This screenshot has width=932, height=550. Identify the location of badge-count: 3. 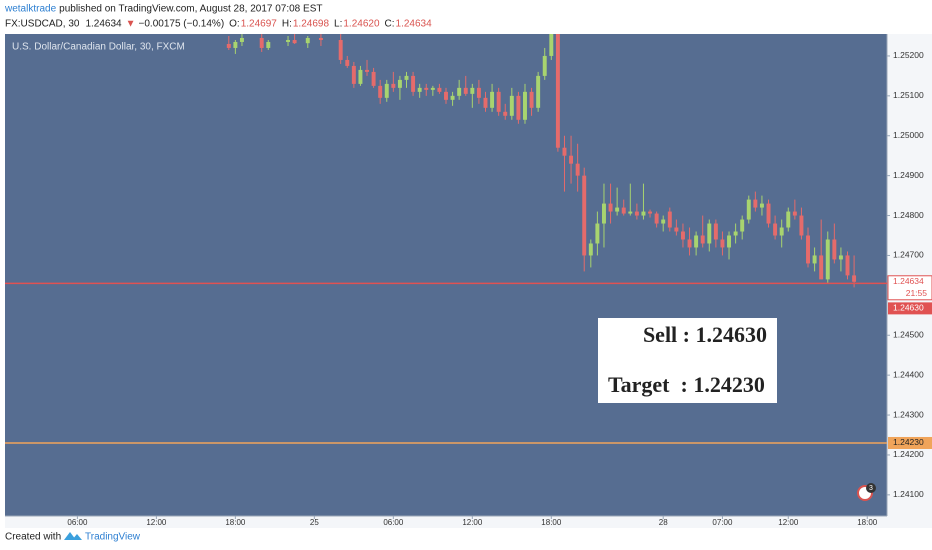
(871, 488).